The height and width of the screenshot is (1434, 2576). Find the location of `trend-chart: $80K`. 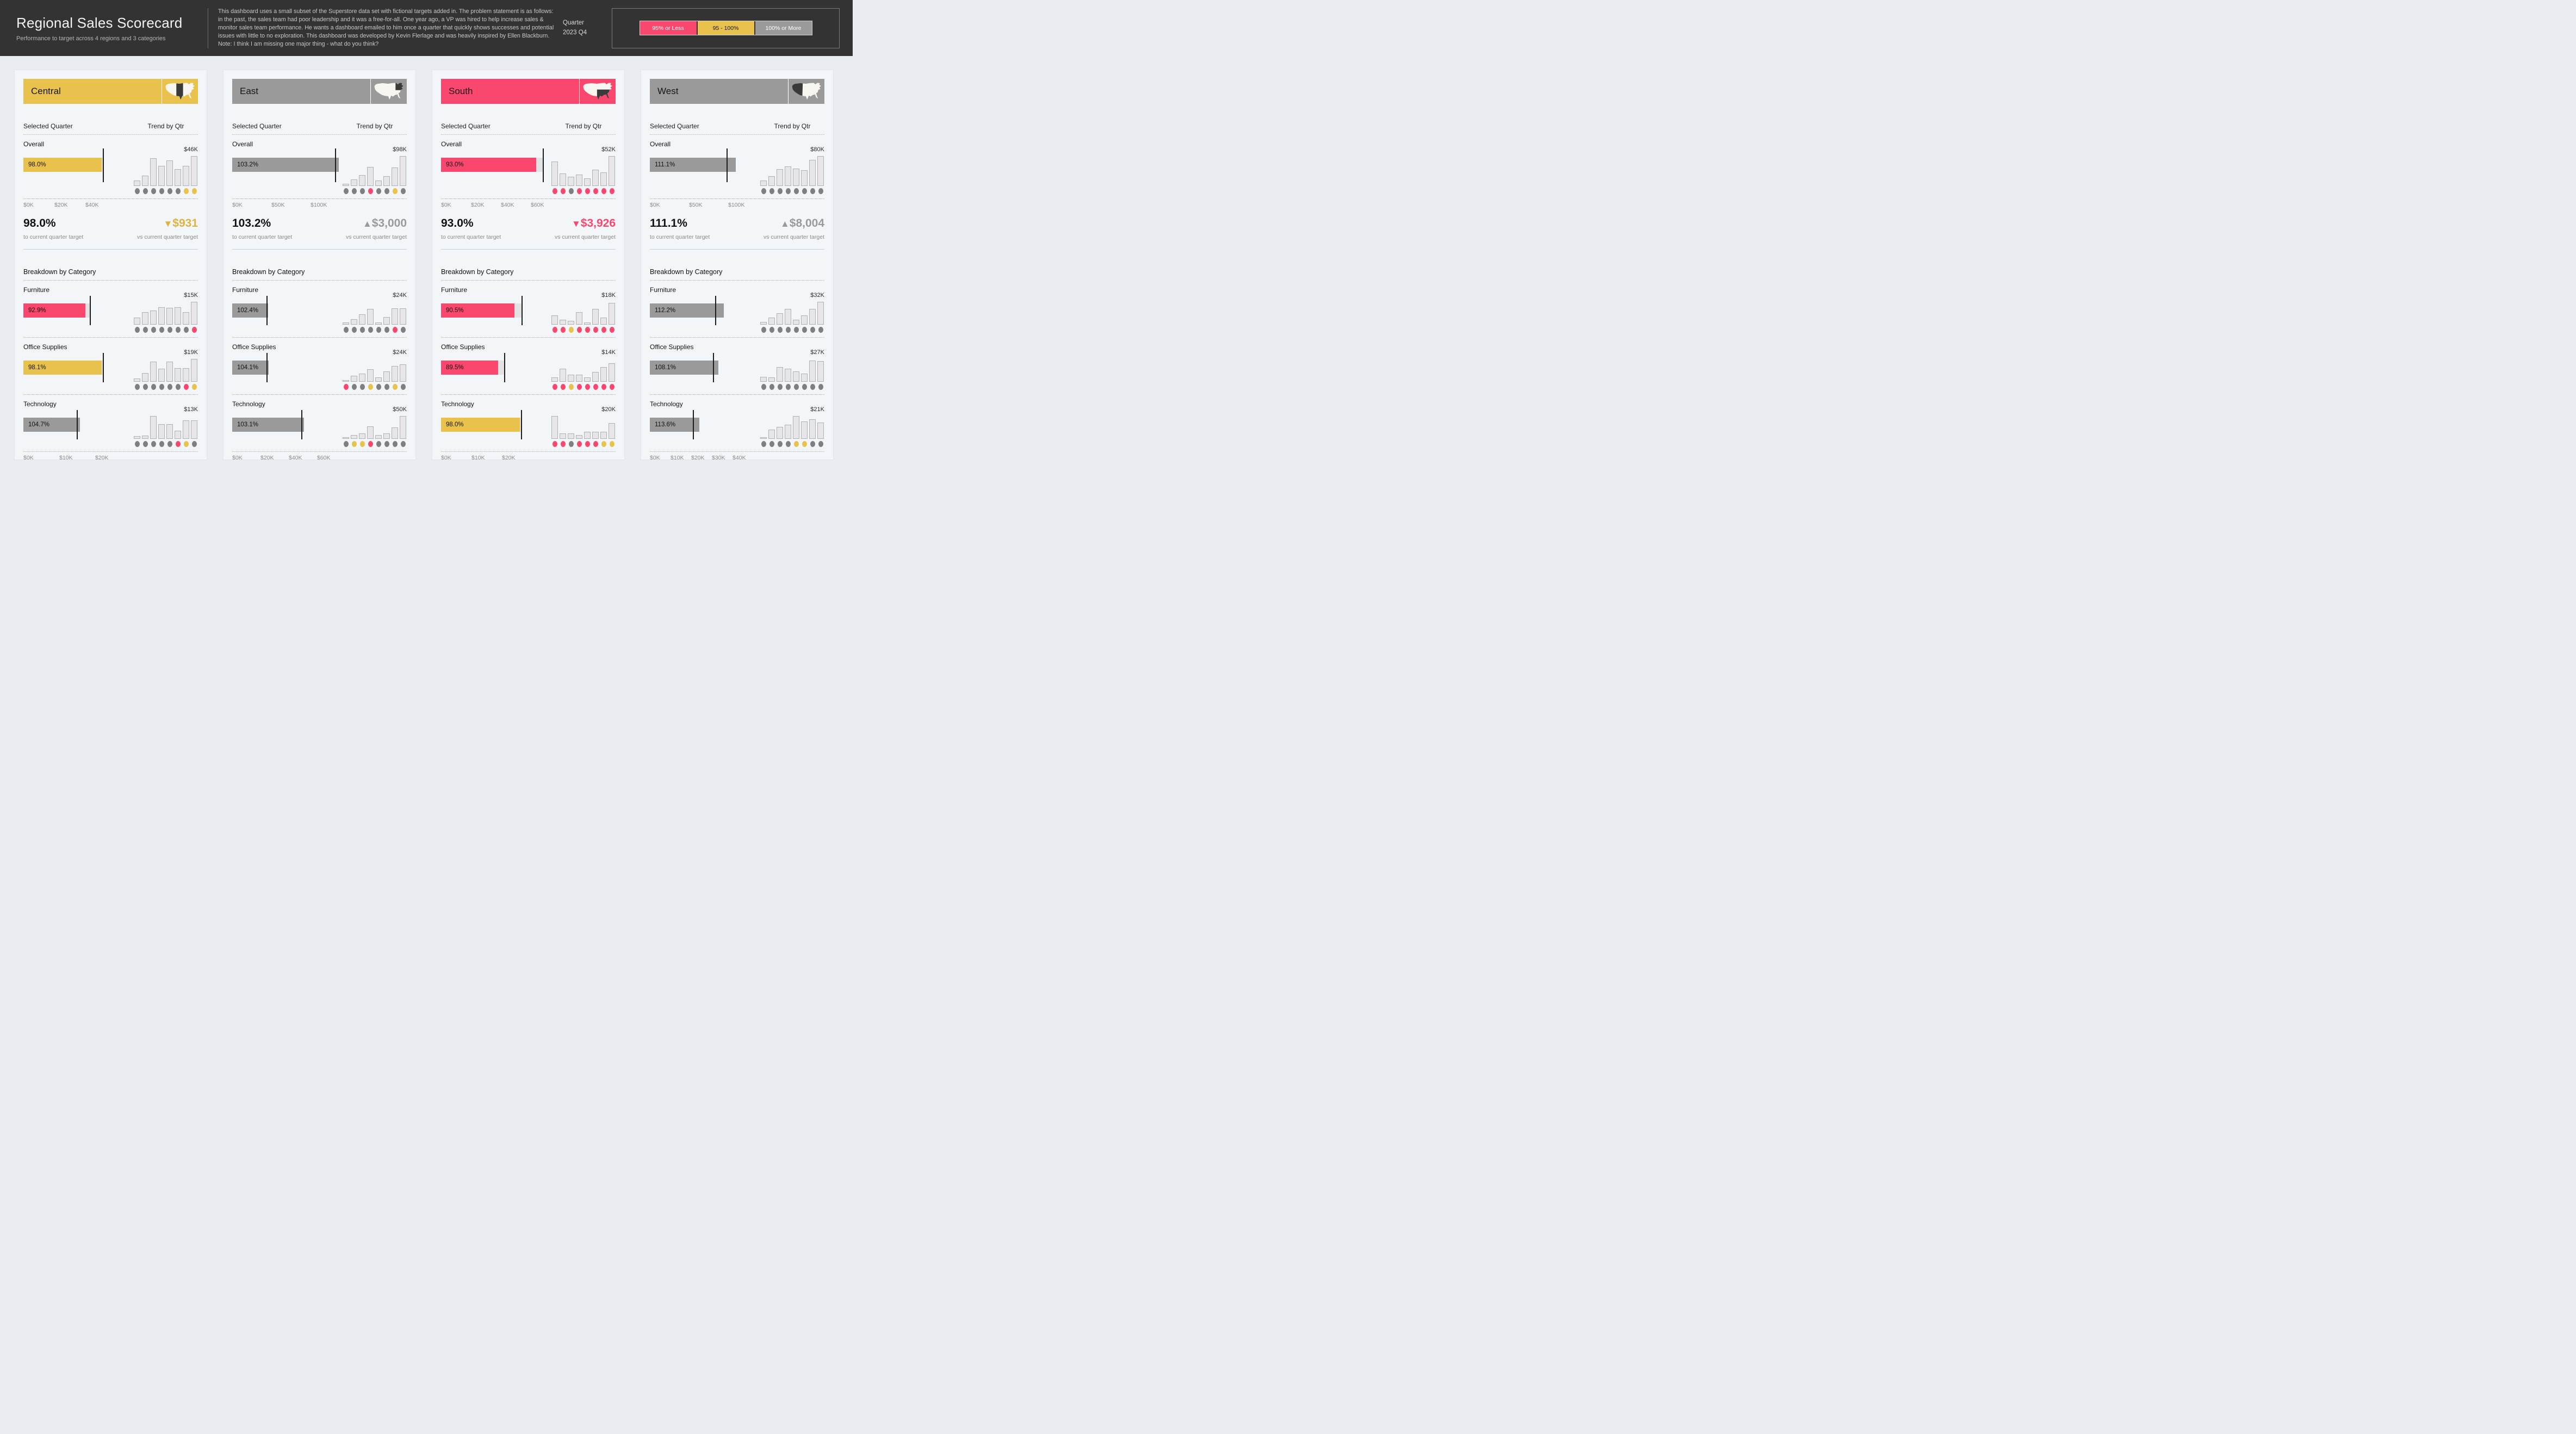

trend-chart: $80K is located at coordinates (792, 170).